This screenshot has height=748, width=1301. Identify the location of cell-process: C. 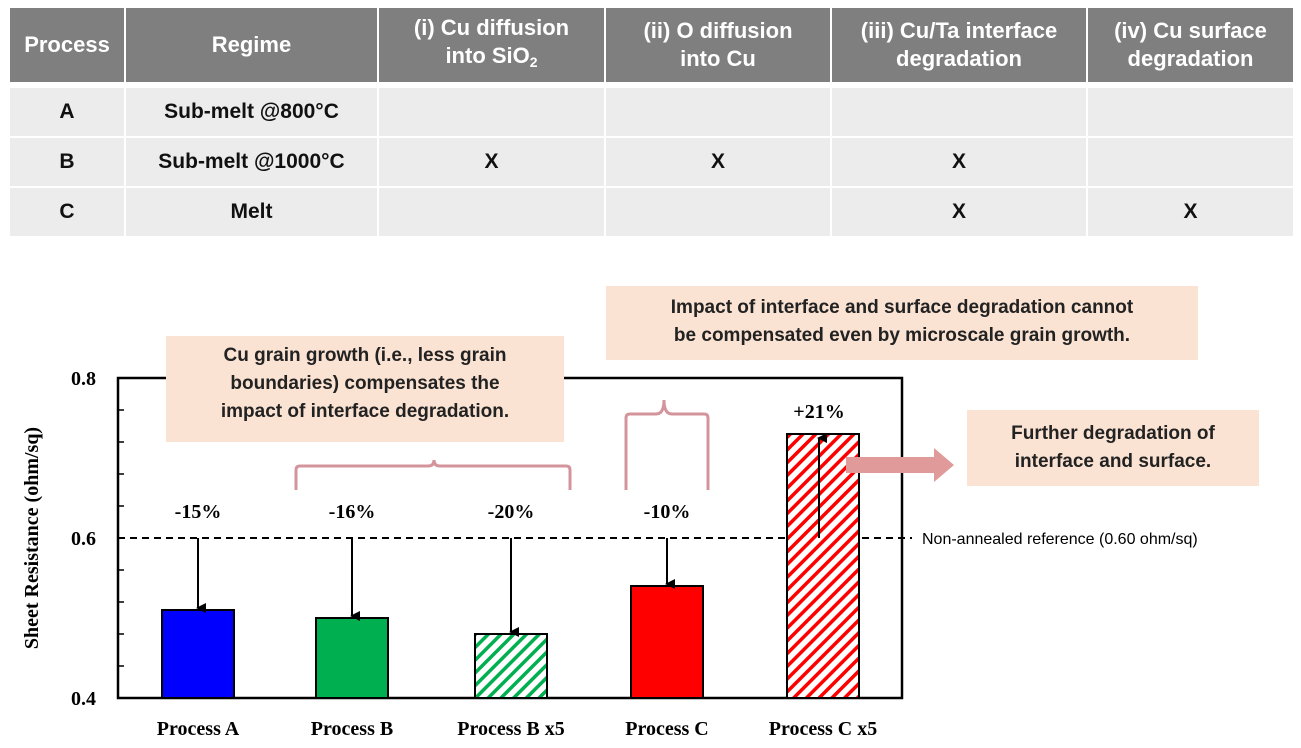
(67, 211).